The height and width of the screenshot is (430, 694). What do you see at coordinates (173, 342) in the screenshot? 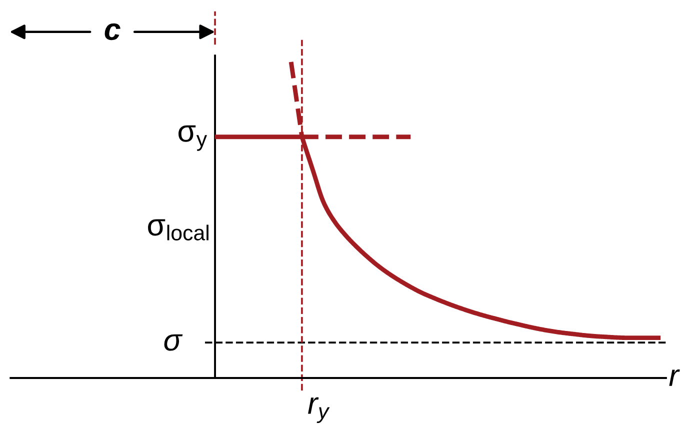
I see `ref-line-label: σ` at bounding box center [173, 342].